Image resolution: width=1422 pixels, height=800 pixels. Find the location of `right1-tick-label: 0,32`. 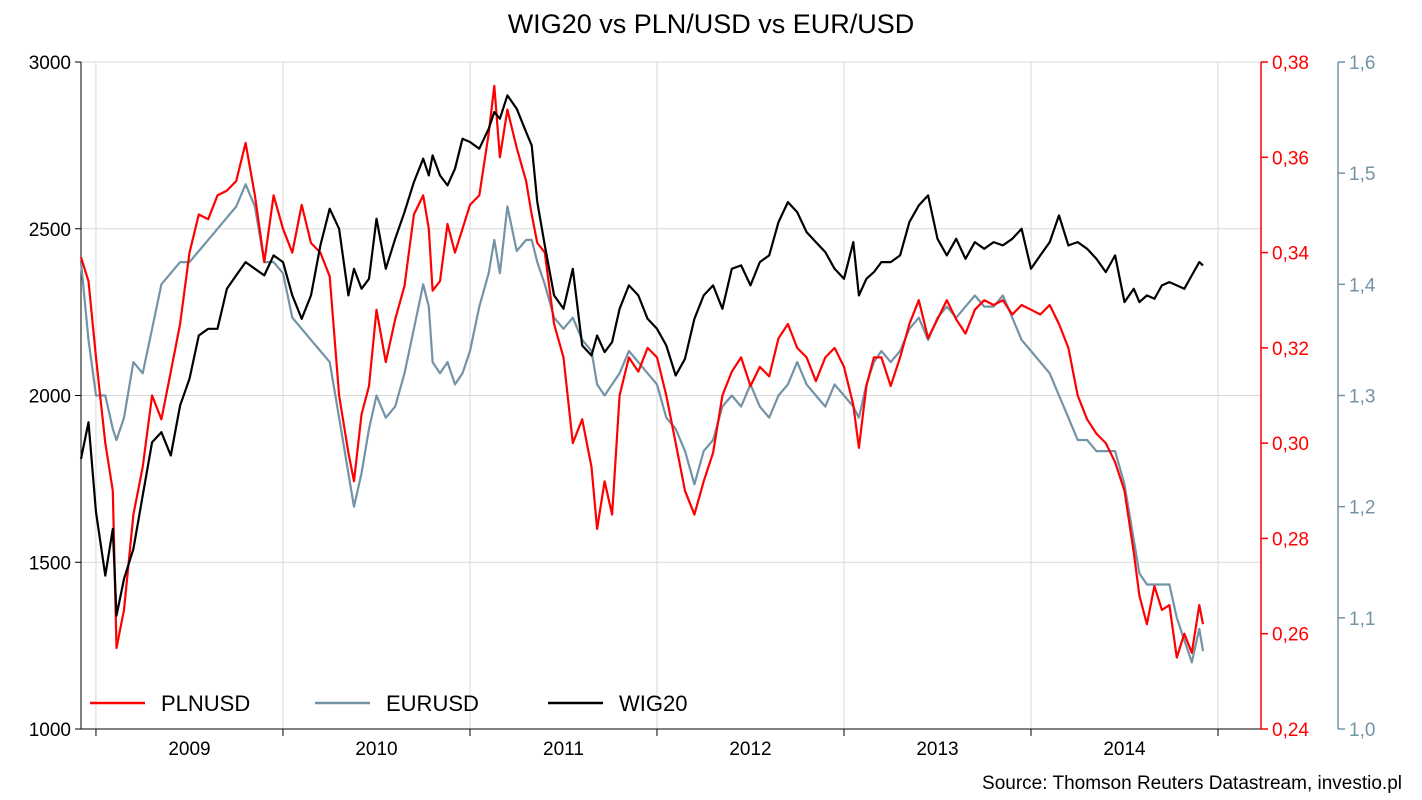

right1-tick-label: 0,32 is located at coordinates (1290, 349).